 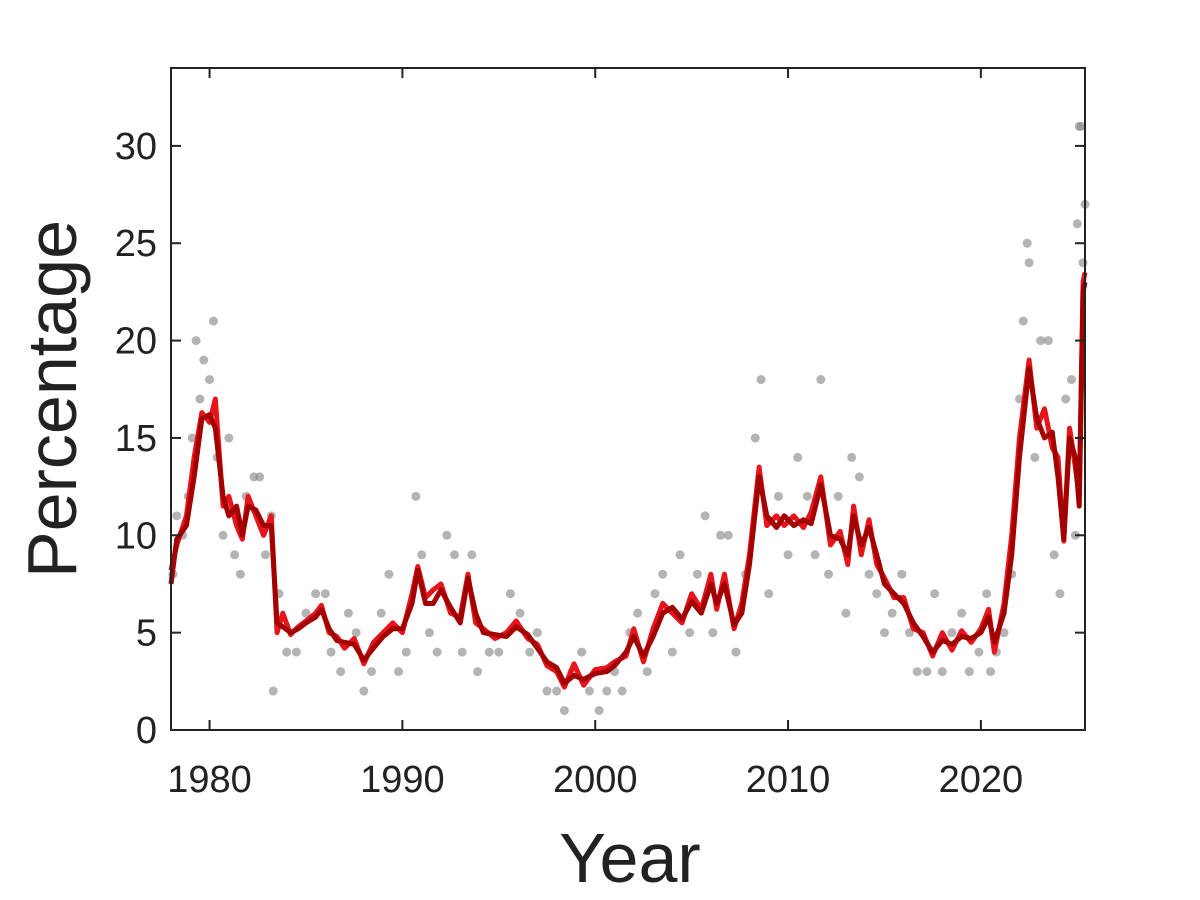 I want to click on y-tick-label: 30, so click(x=136, y=147).